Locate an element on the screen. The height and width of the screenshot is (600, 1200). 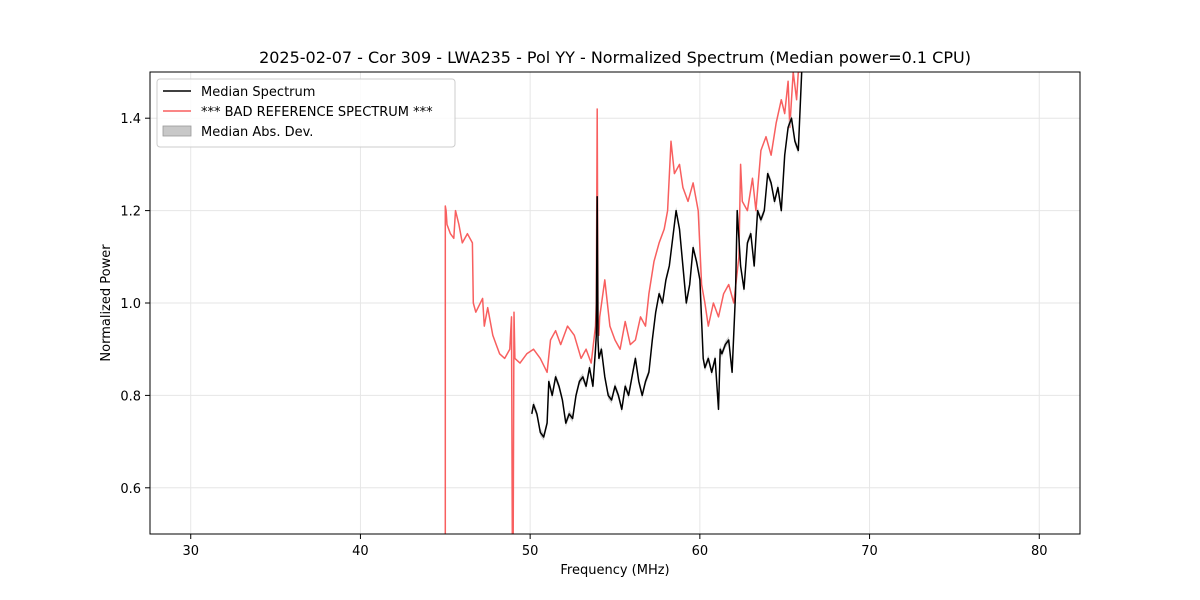
x-axis-ticks: 30 40 50 60 70 80 is located at coordinates (615, 546).